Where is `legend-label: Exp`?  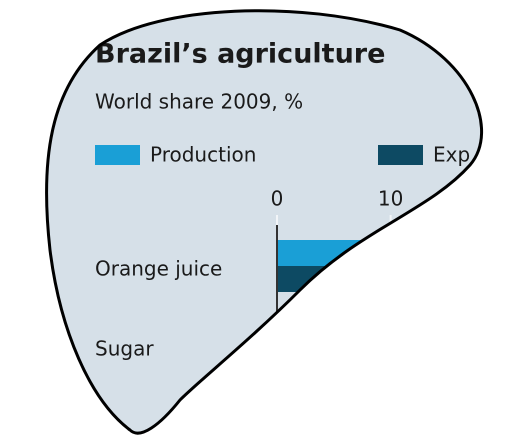 legend-label: Exp is located at coordinates (451, 155).